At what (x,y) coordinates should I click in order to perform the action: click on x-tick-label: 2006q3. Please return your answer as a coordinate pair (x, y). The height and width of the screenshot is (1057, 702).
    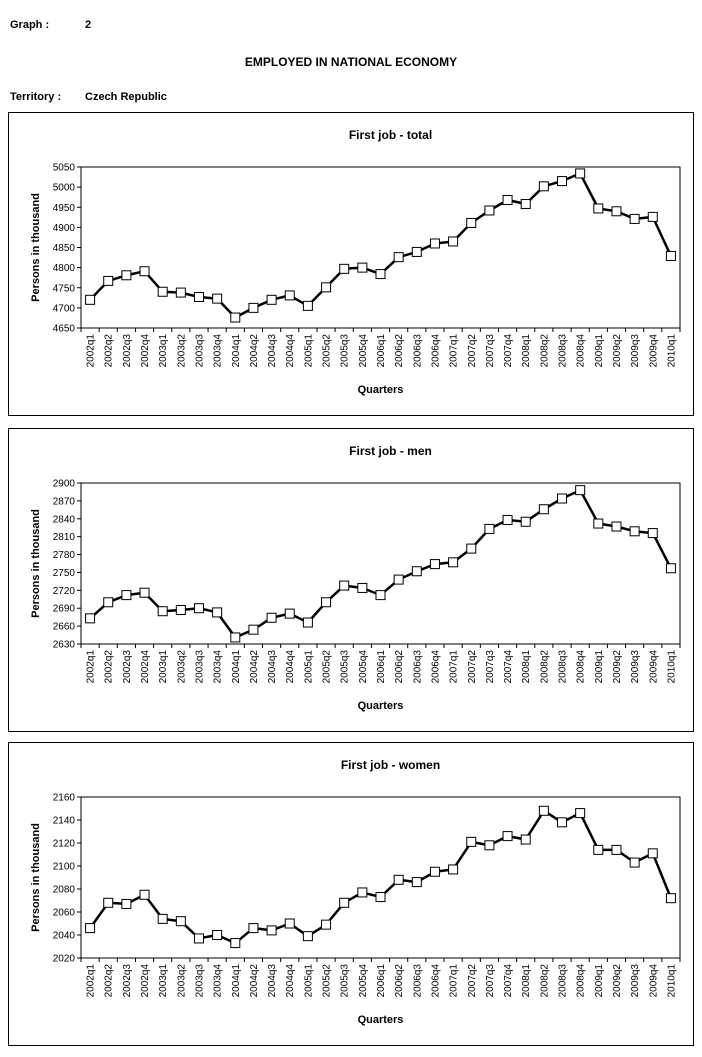
    Looking at the image, I should click on (417, 667).